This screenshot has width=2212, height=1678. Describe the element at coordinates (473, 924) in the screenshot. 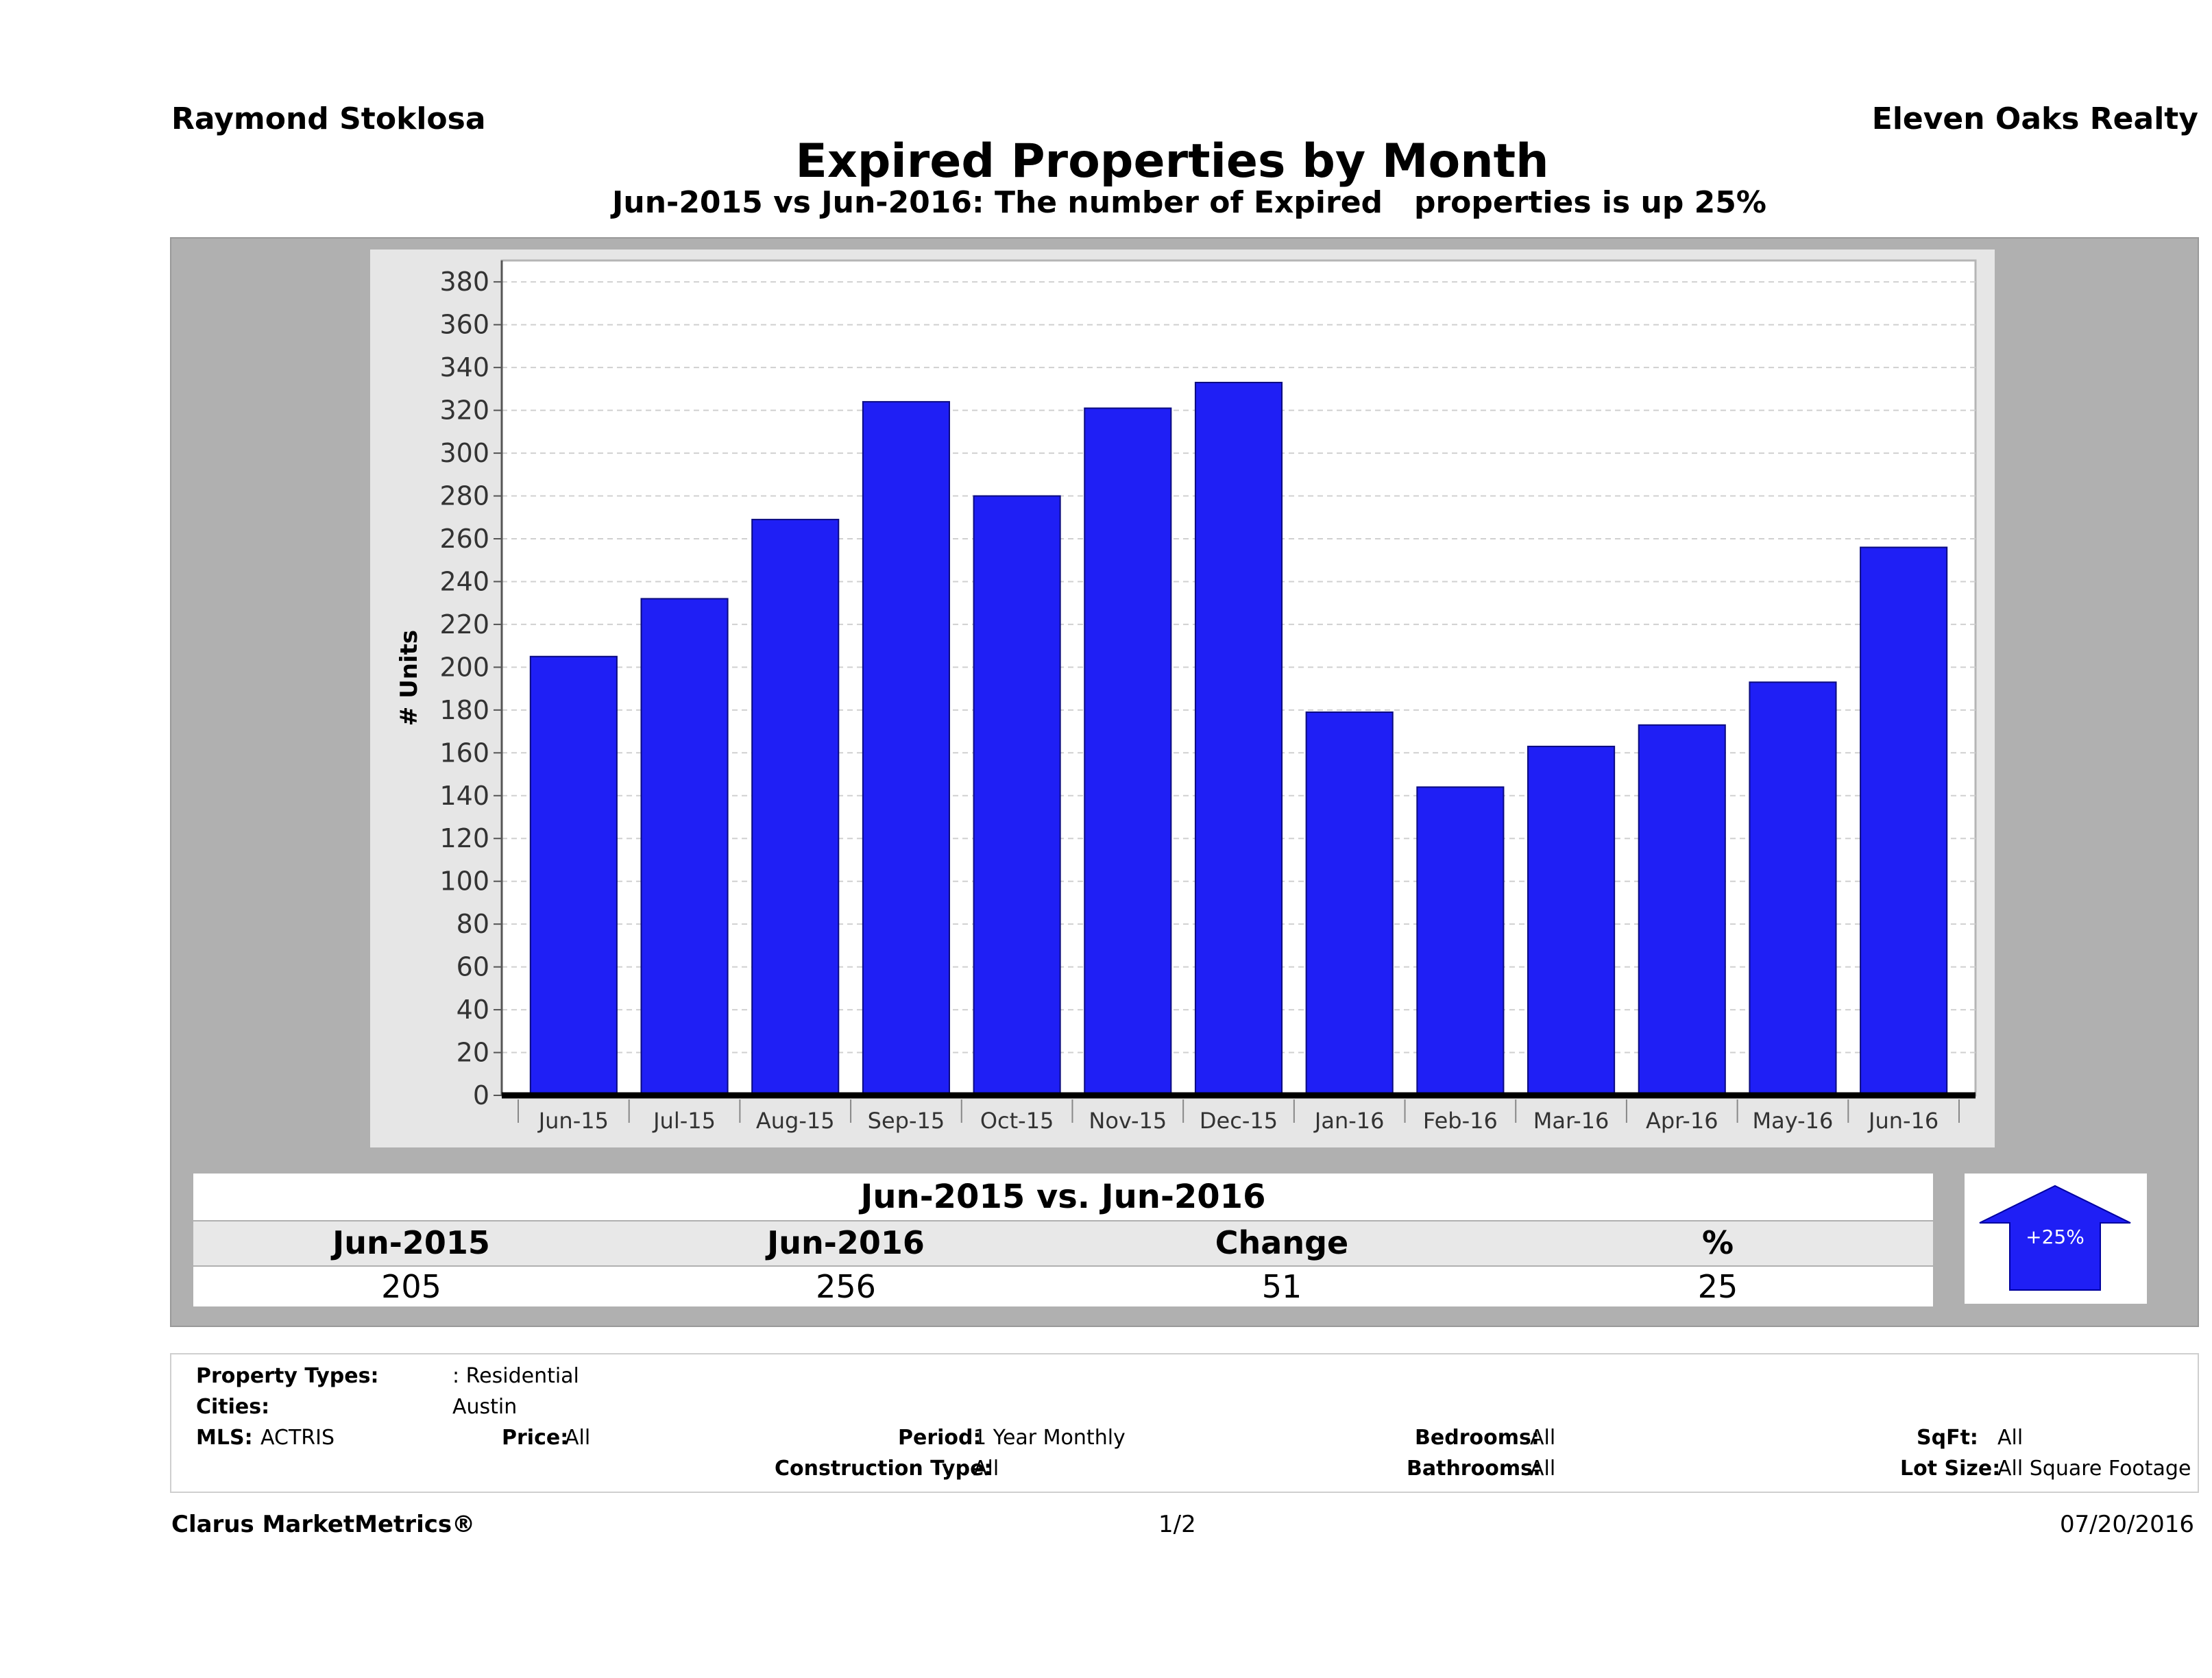

I see `y-tick-label: 80` at that location.